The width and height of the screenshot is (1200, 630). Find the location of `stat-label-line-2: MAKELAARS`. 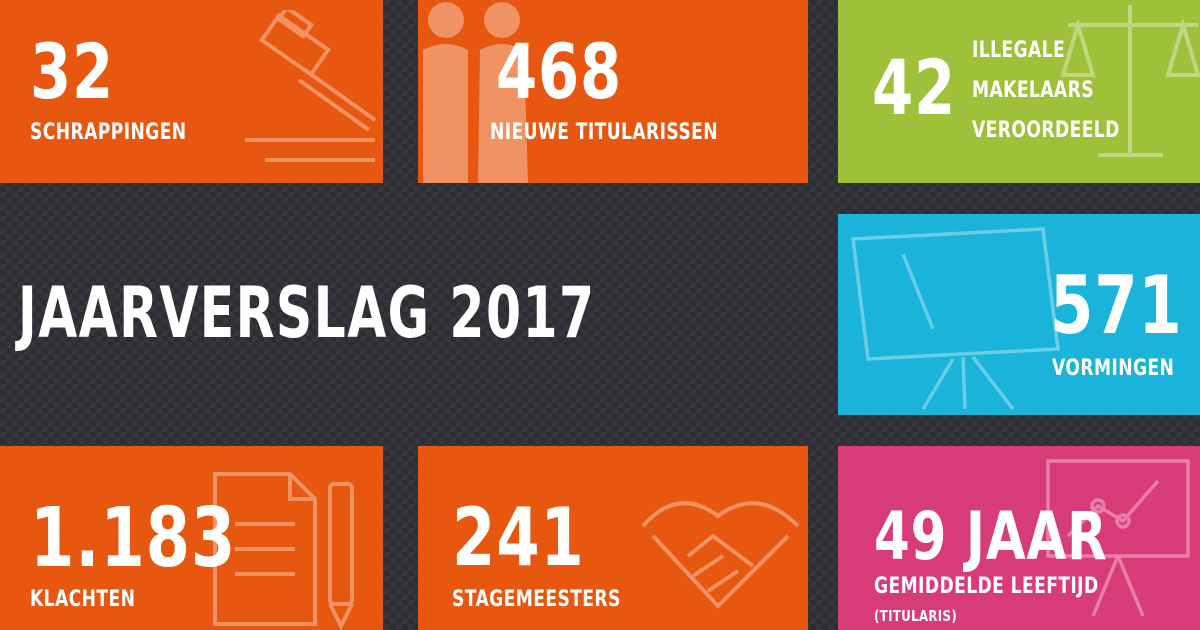

stat-label-line-2: MAKELAARS is located at coordinates (1033, 90).